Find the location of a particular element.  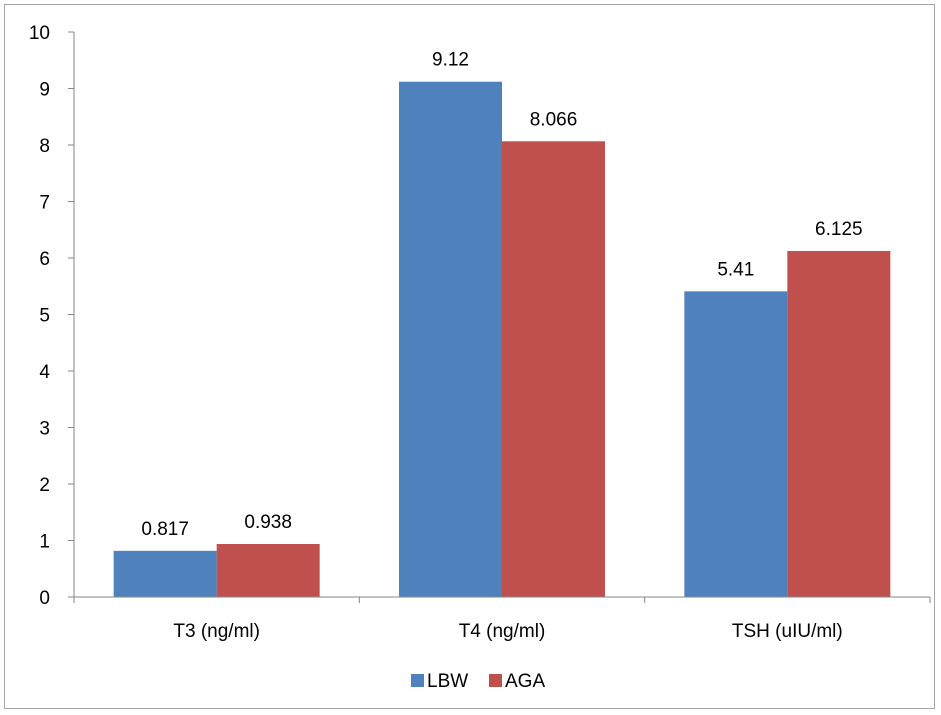

y-tick-label: 9 is located at coordinates (44, 90).